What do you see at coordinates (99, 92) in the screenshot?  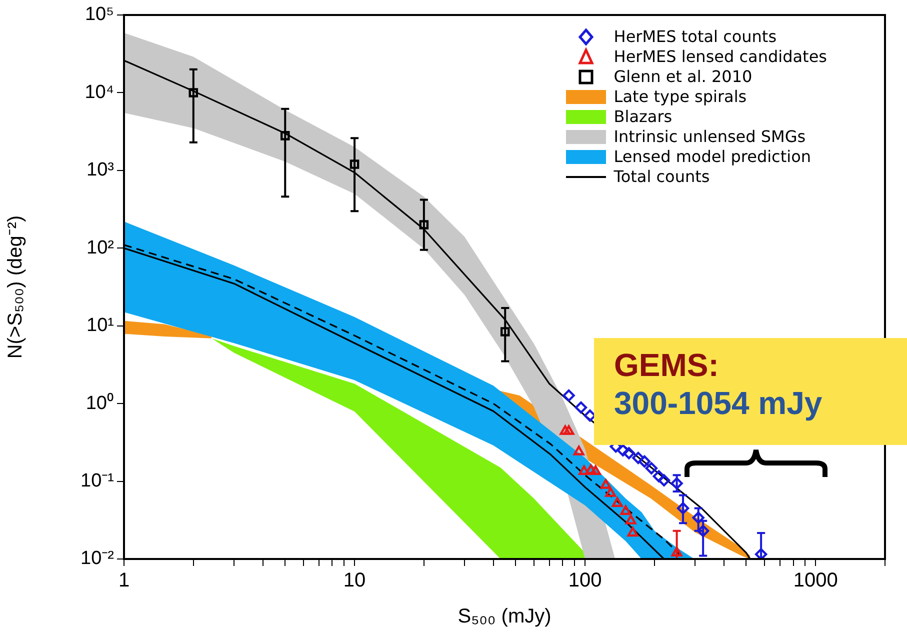 I see `y-tick-label: 10⁴` at bounding box center [99, 92].